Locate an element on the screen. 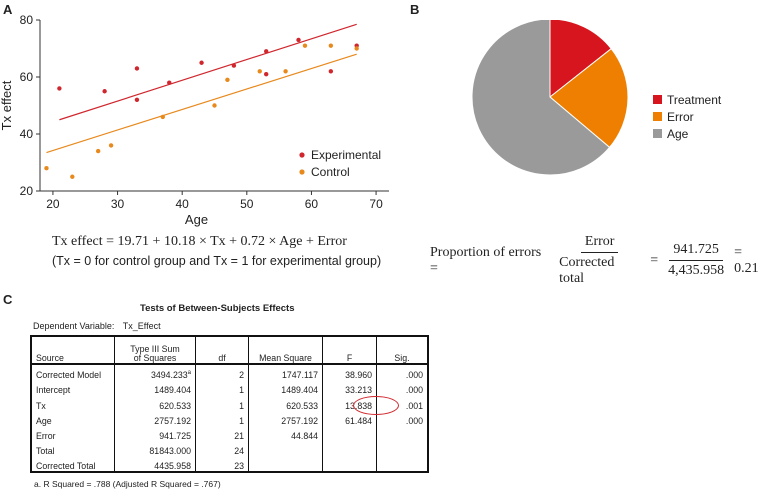  legend-marker-experimental is located at coordinates (302, 155).